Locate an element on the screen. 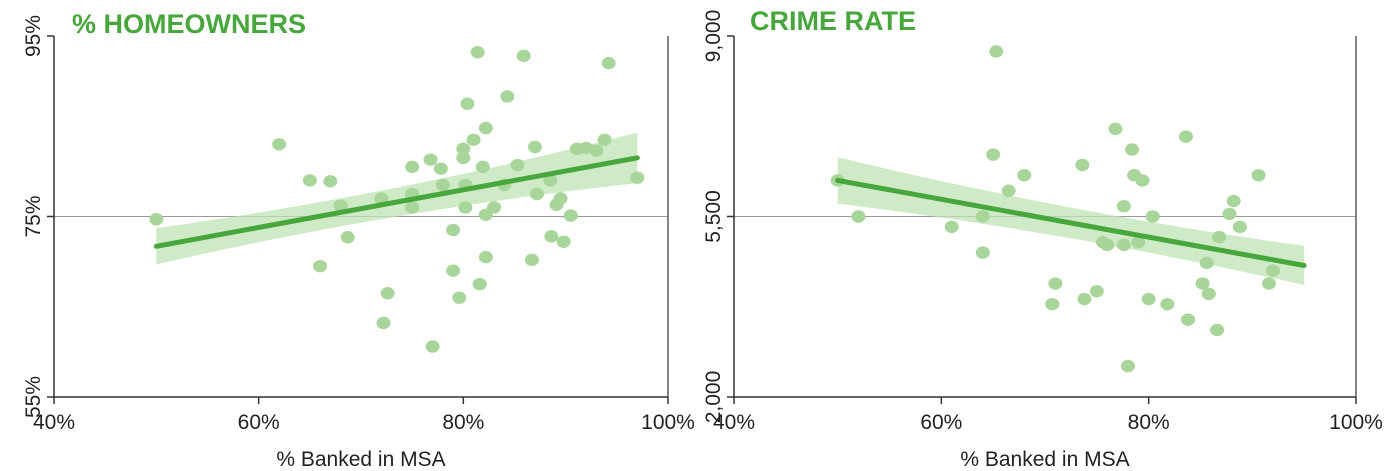 The width and height of the screenshot is (1397, 471). homeowners-y-tick-label: 95% is located at coordinates (33, 36).